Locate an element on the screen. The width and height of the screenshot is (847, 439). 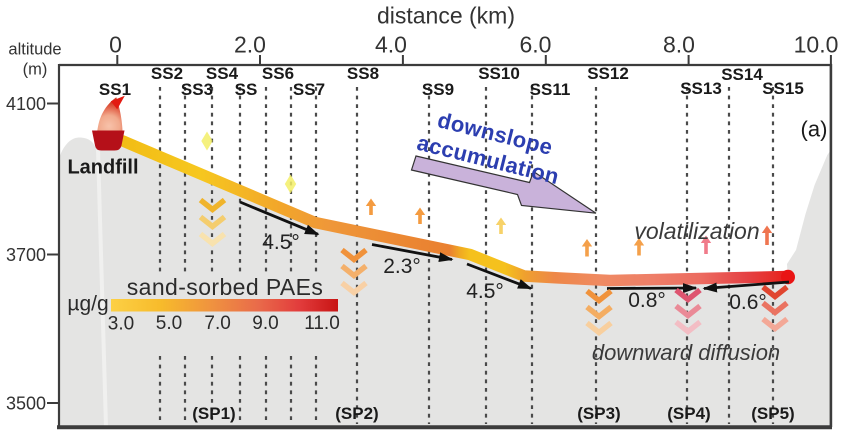
svg-text: SS8 is located at coordinates (363, 73).